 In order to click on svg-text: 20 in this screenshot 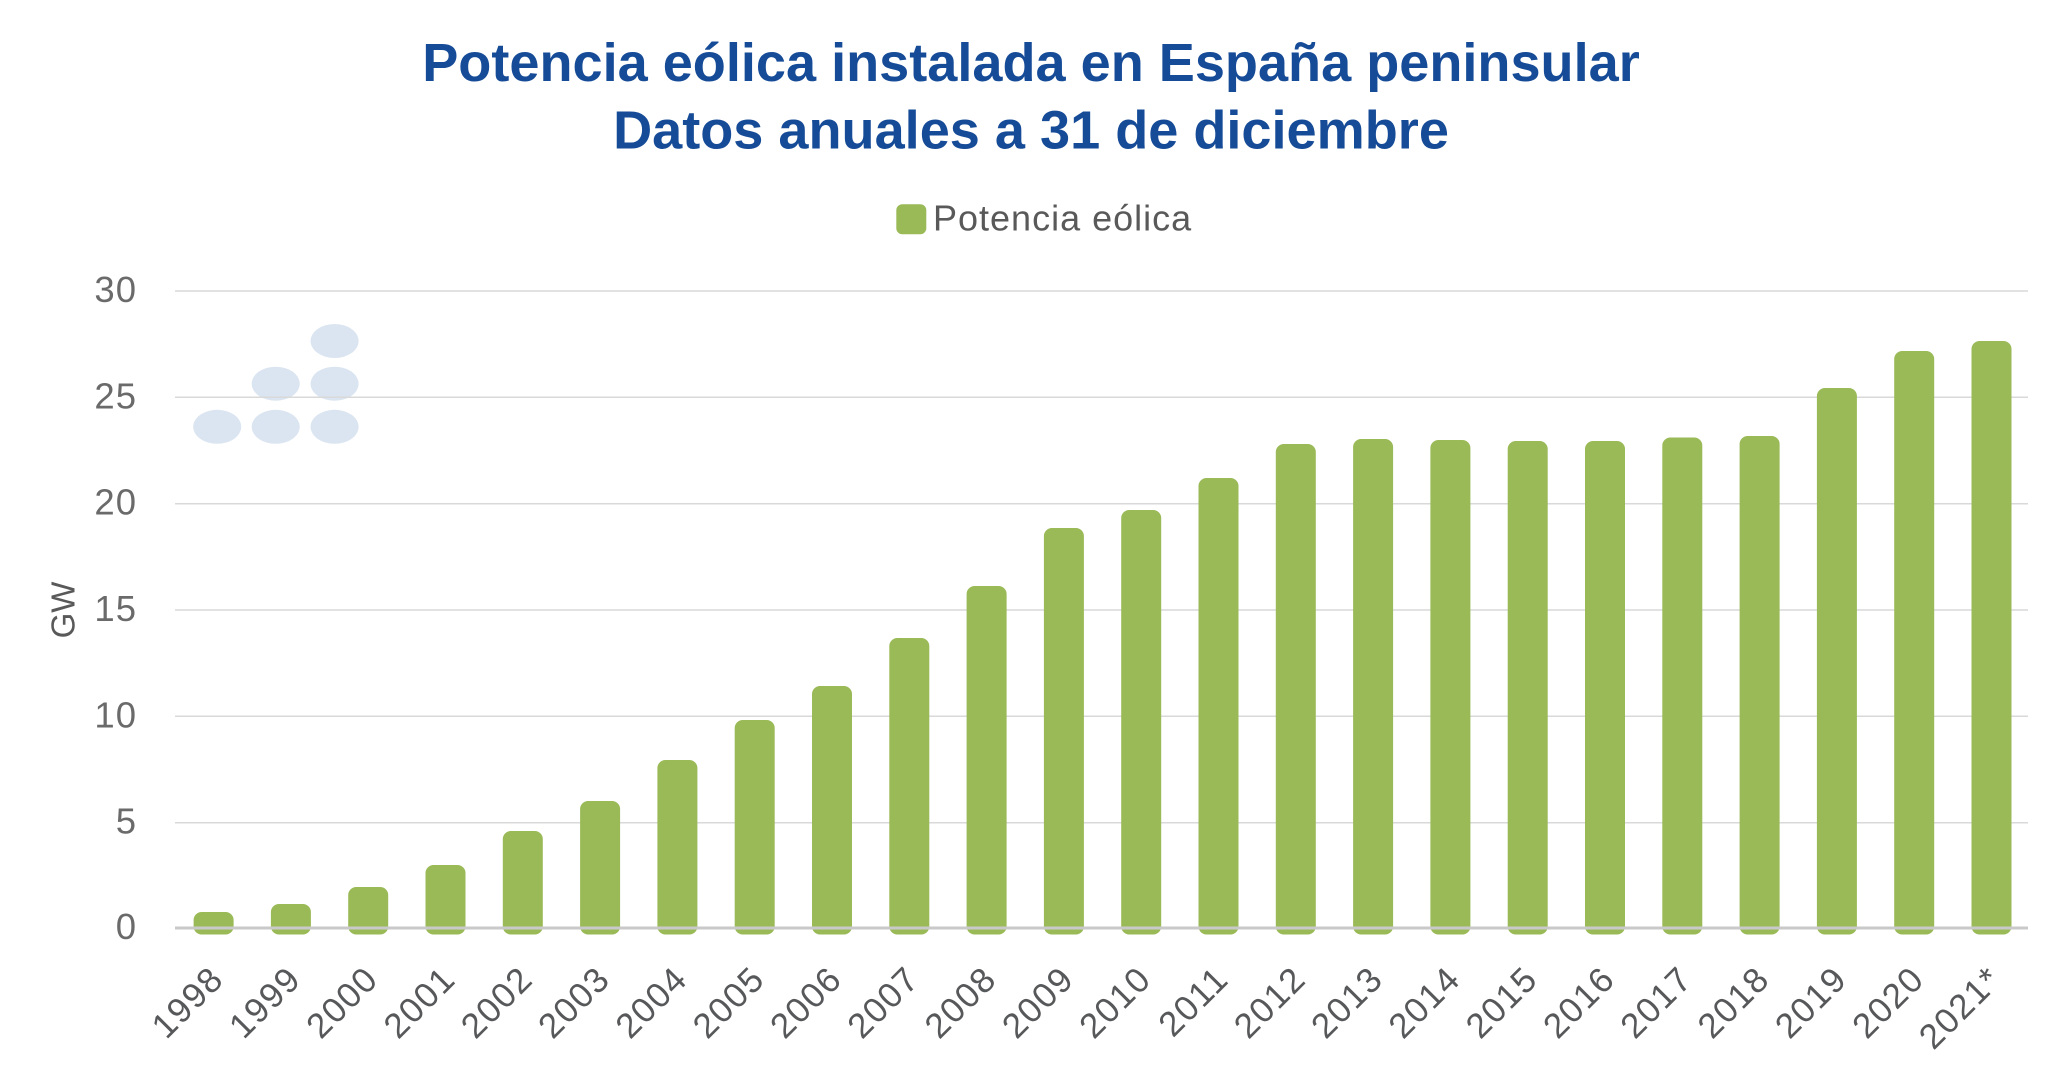, I will do `click(115, 502)`.